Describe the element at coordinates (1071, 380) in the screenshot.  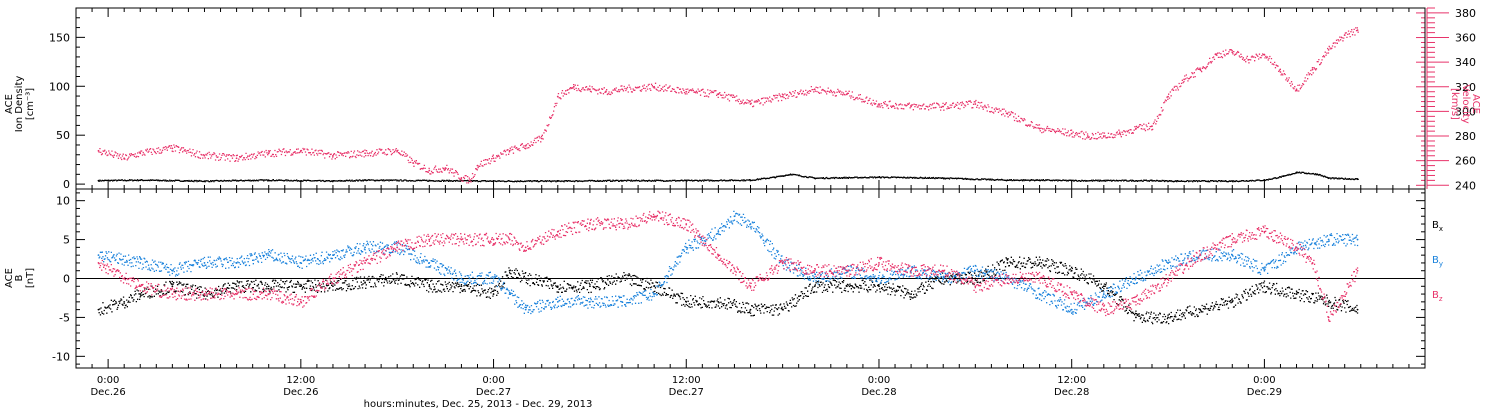
I see `x-tick-time: 12:00` at that location.